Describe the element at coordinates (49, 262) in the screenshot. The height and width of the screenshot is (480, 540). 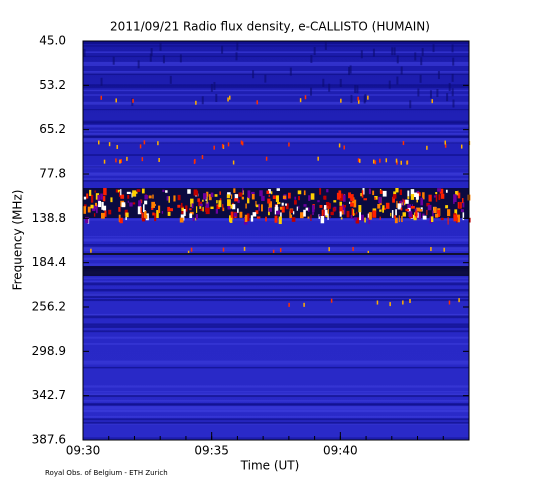
I see `y-tick-label: 184.4` at that location.